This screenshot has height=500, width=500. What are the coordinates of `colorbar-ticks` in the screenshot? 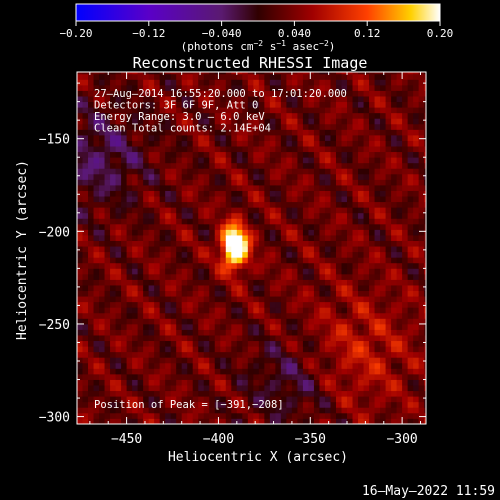 It's located at (258, 23).